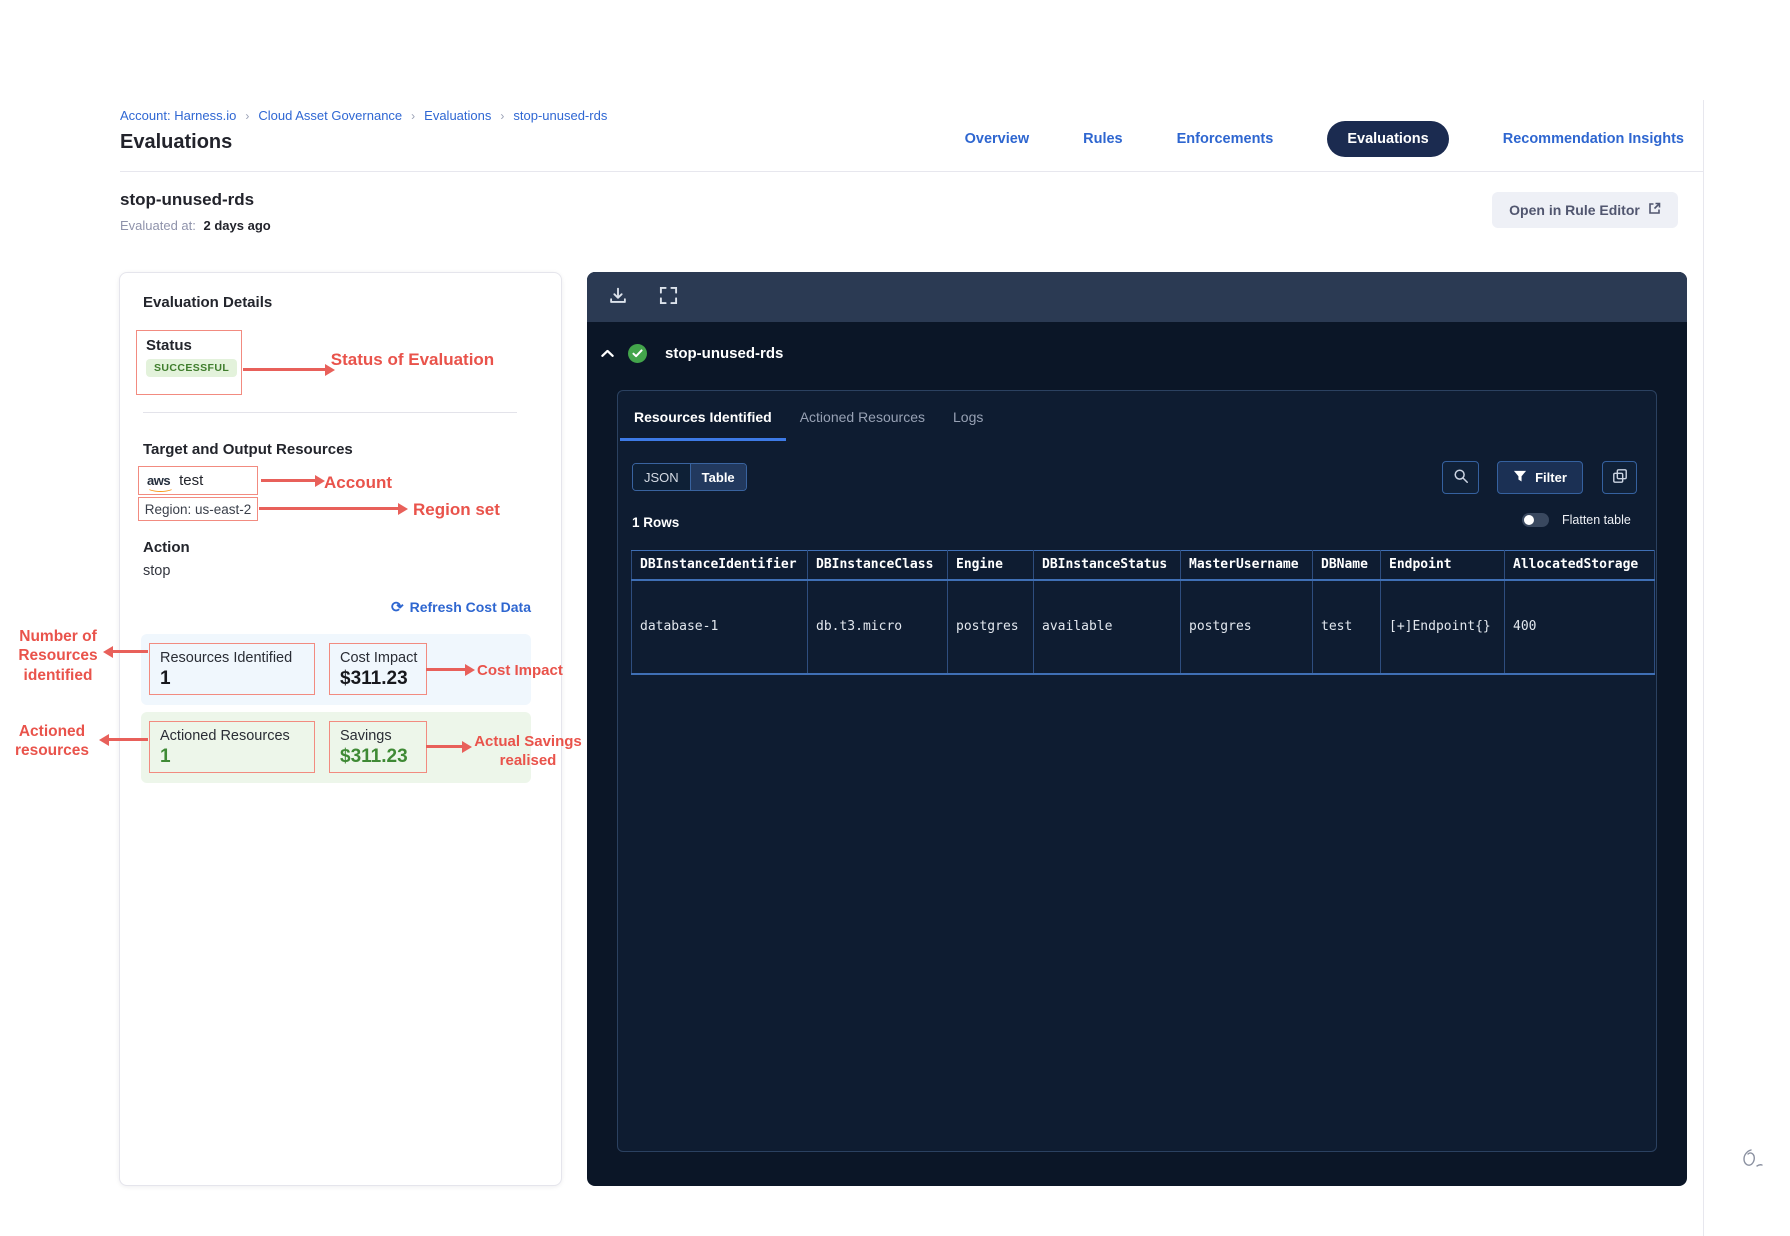  I want to click on savings-metric: Savings $311.23, so click(378, 747).